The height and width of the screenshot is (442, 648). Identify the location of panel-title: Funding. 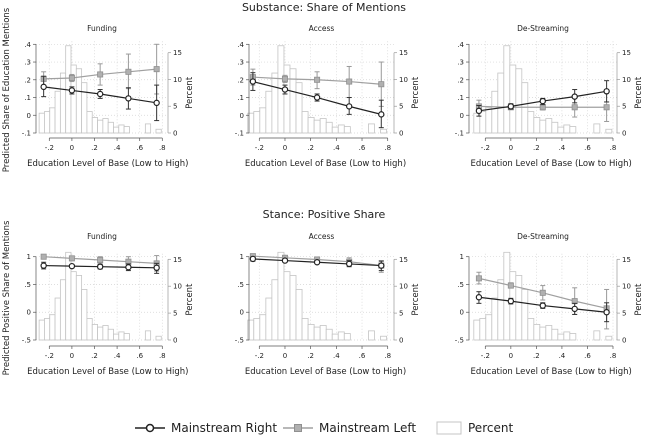
(102, 28).